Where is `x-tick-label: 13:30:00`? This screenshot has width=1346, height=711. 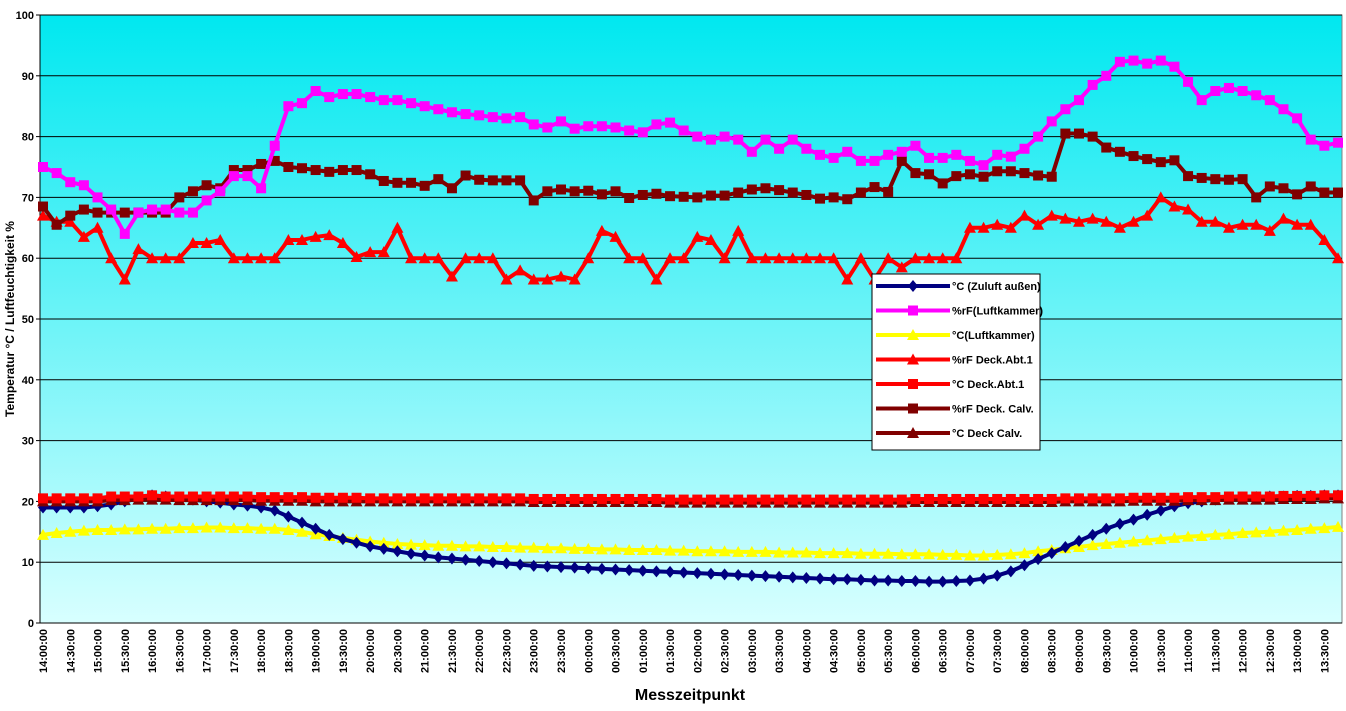 x-tick-label: 13:30:00 is located at coordinates (1325, 651).